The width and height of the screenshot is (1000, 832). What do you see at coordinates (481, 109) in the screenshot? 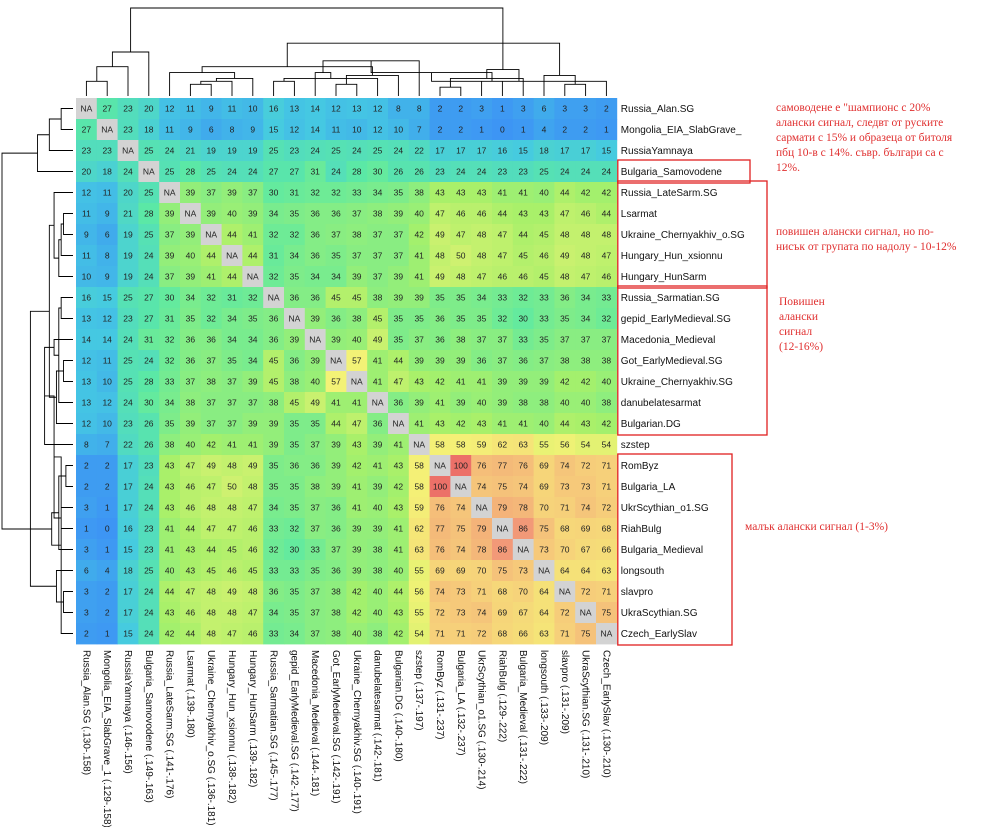
I see `cell-value: 3` at bounding box center [481, 109].